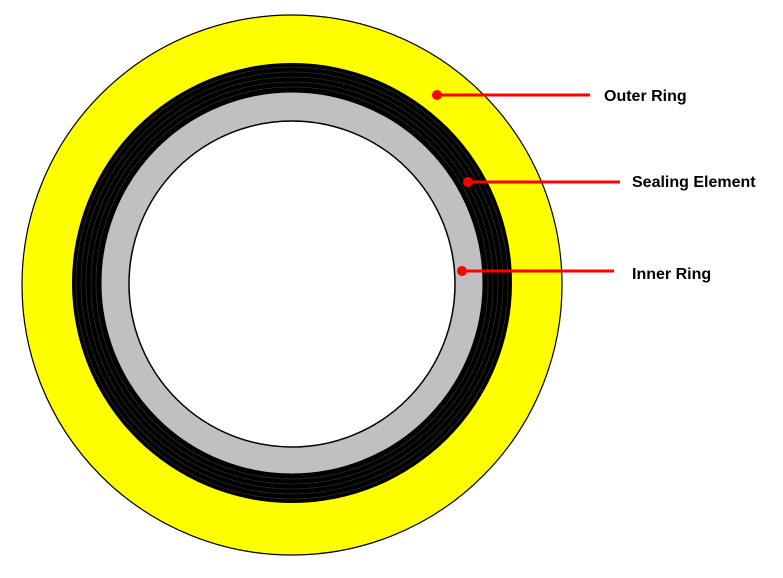  What do you see at coordinates (609, 182) in the screenshot?
I see `callout-sealing-element: Sealing Element` at bounding box center [609, 182].